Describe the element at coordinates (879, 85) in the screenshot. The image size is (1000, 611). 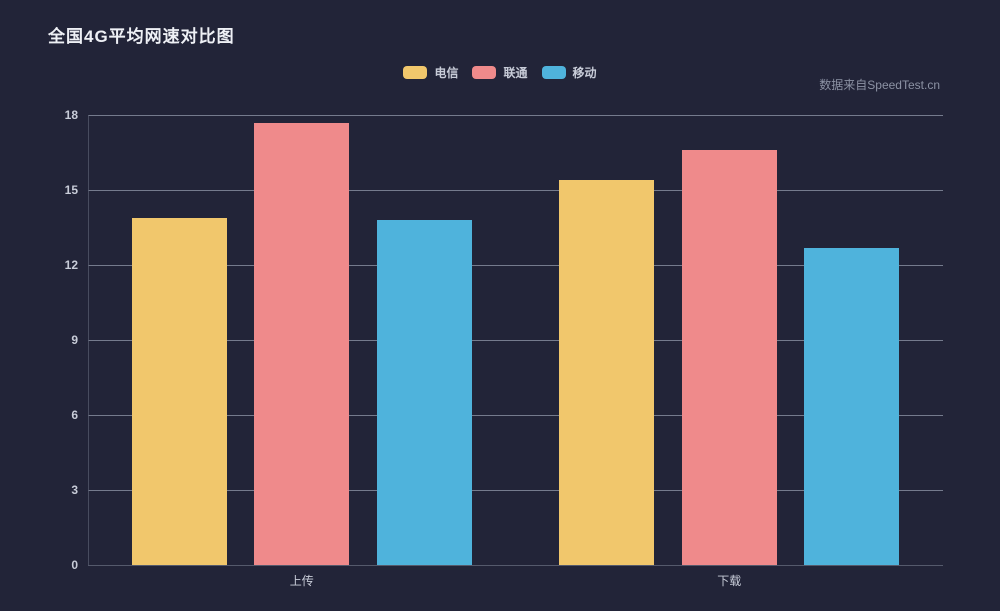
I see `source-note: 数据来自SpeedTest.cn` at that location.